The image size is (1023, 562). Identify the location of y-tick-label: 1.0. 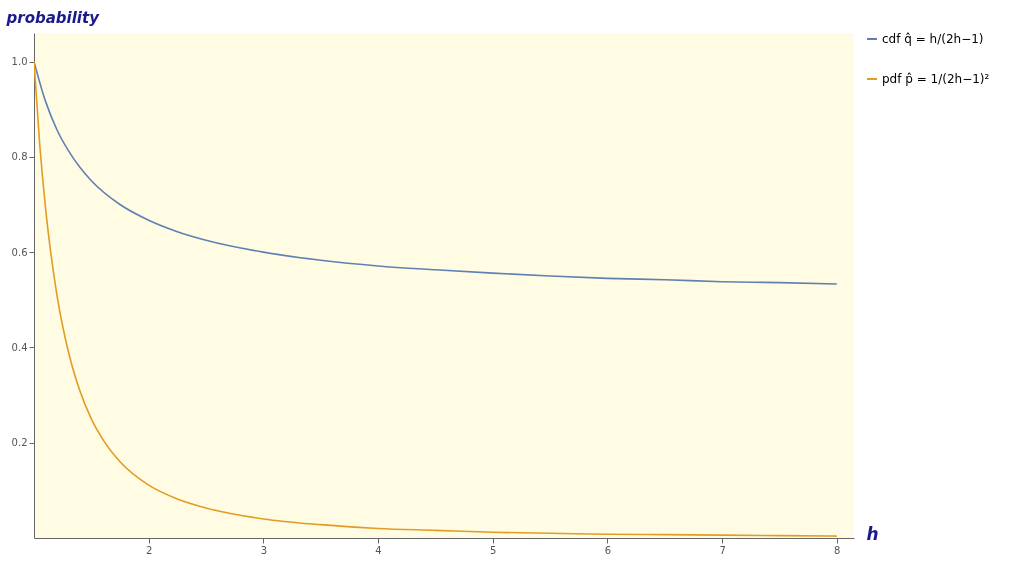
(19, 62).